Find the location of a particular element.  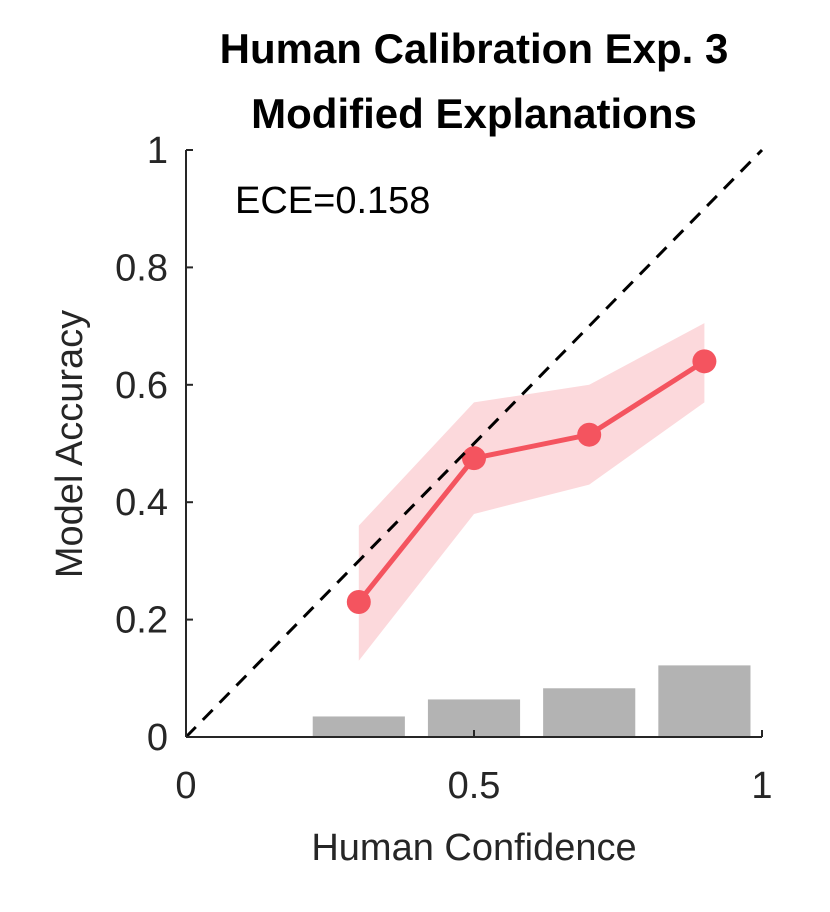

ece-annotation: ECE=0.158 is located at coordinates (332, 201).